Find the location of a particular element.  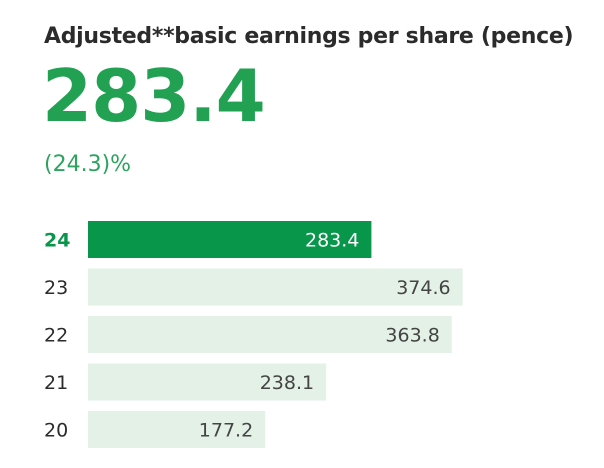

category-label-20: 20 is located at coordinates (56, 431).